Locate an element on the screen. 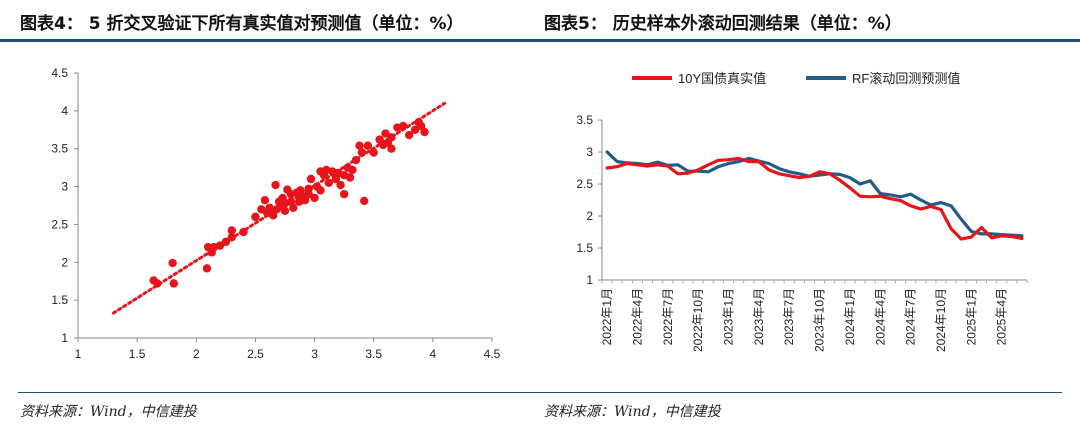  chart-title-right: 图表5： 历史样本外滚动回测结果（单位：%） is located at coordinates (723, 24).